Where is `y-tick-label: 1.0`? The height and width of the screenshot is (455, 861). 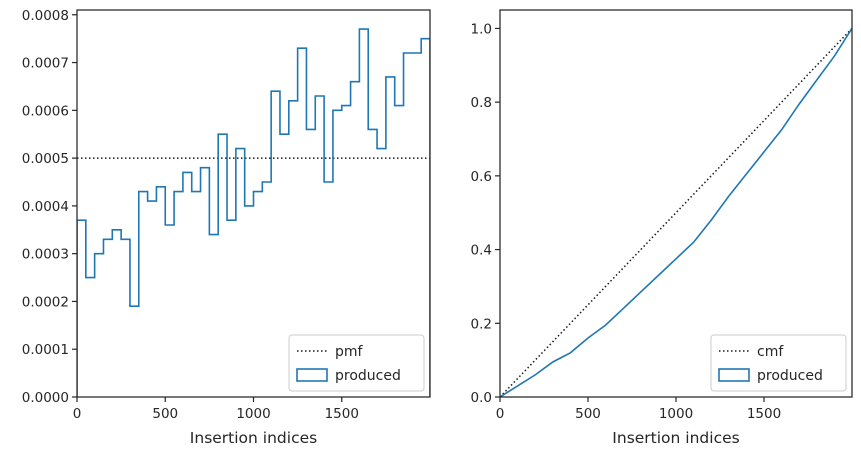 y-tick-label: 1.0 is located at coordinates (481, 29).